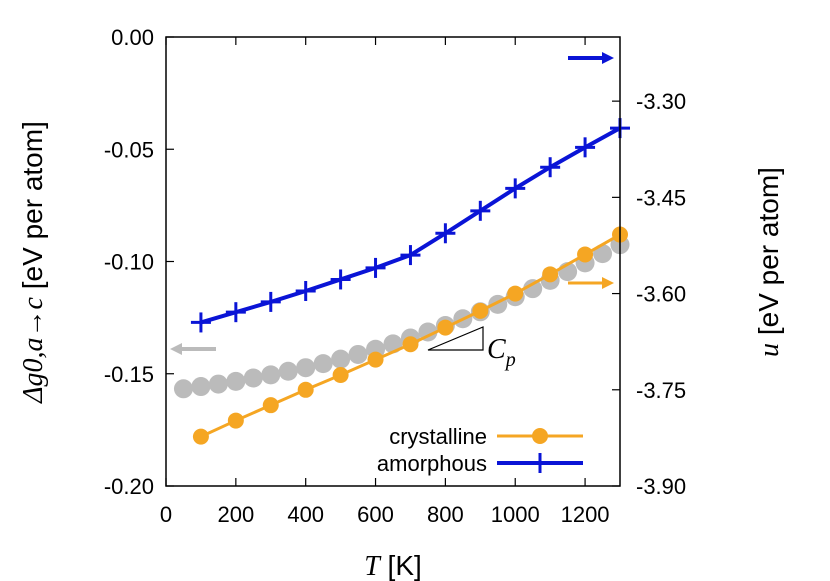  I want to click on x-tick-label-1: 200, so click(235, 514).